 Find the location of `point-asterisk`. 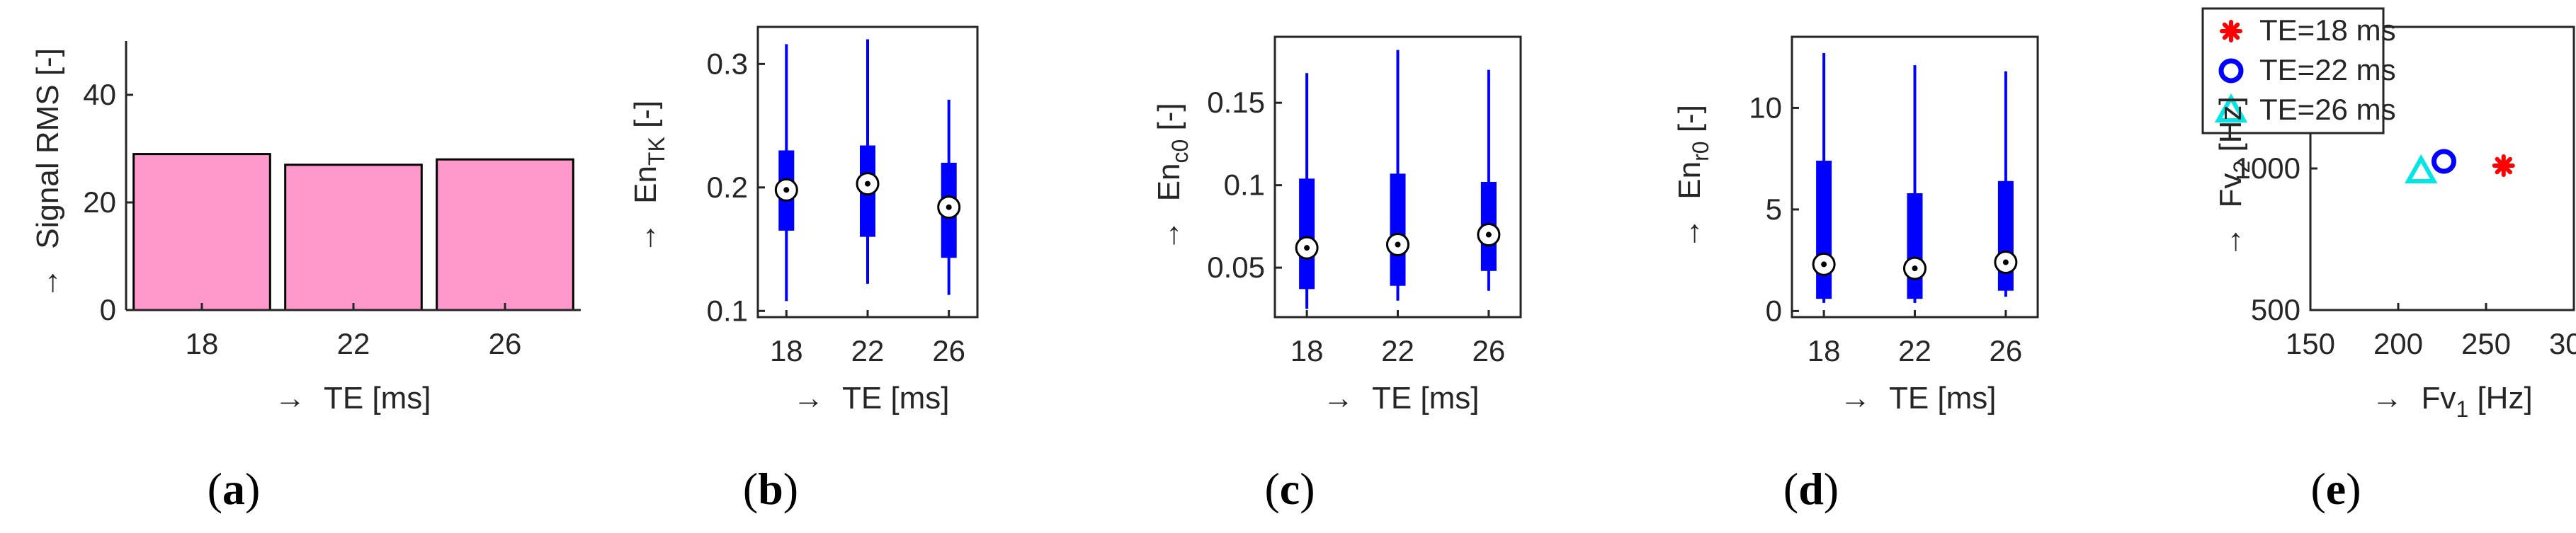

point-asterisk is located at coordinates (2503, 166).